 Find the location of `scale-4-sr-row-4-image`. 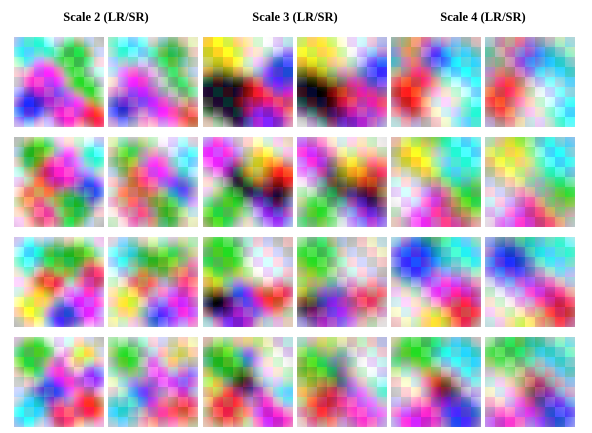

scale-4-sr-row-4-image is located at coordinates (530, 382).